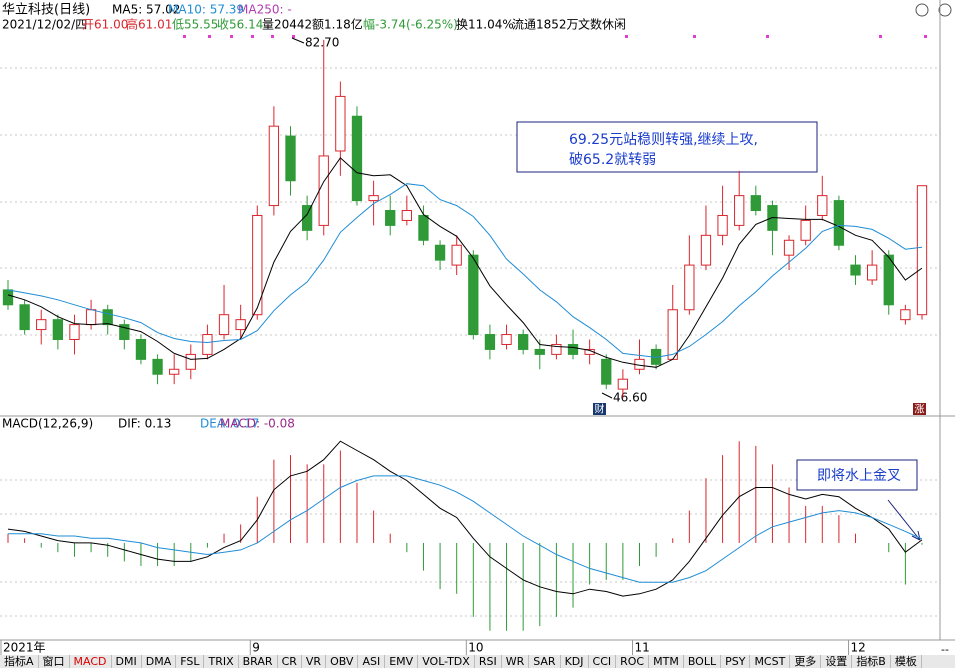 This screenshot has width=955, height=668. What do you see at coordinates (446, 661) in the screenshot?
I see `tab: VOL-TDX` at bounding box center [446, 661].